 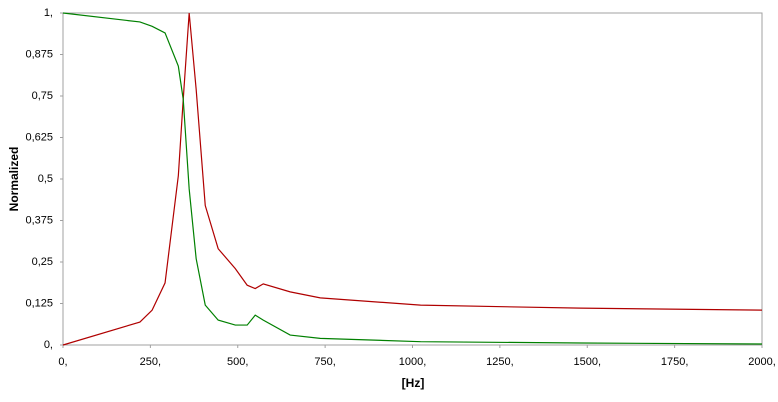 I want to click on x-tick-label: 1250,, so click(x=500, y=362).